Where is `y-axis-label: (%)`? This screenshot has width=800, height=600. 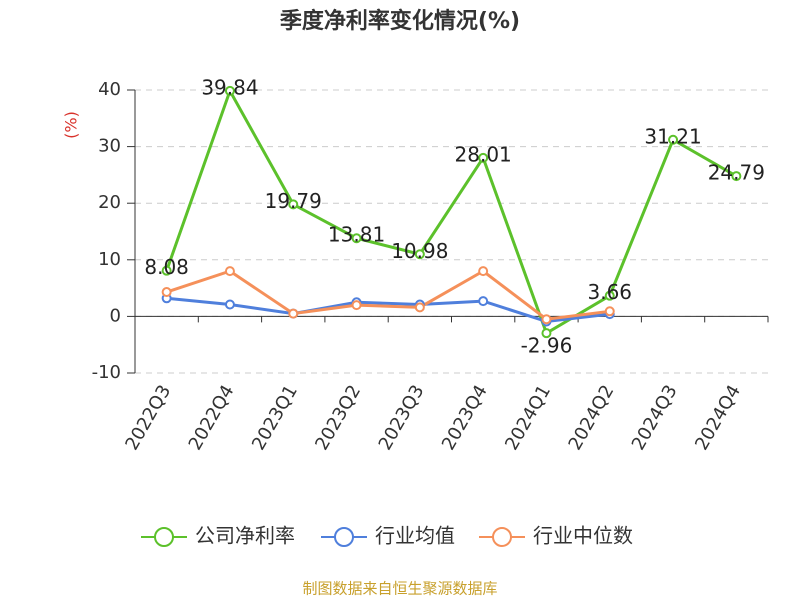 y-axis-label: (%) is located at coordinates (71, 125).